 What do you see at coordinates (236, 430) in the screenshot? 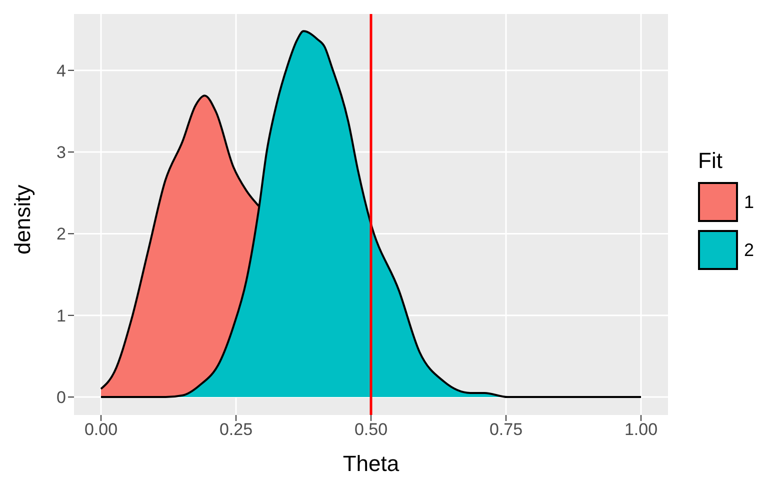
I see `x-tick-label: 0.25` at bounding box center [236, 430].